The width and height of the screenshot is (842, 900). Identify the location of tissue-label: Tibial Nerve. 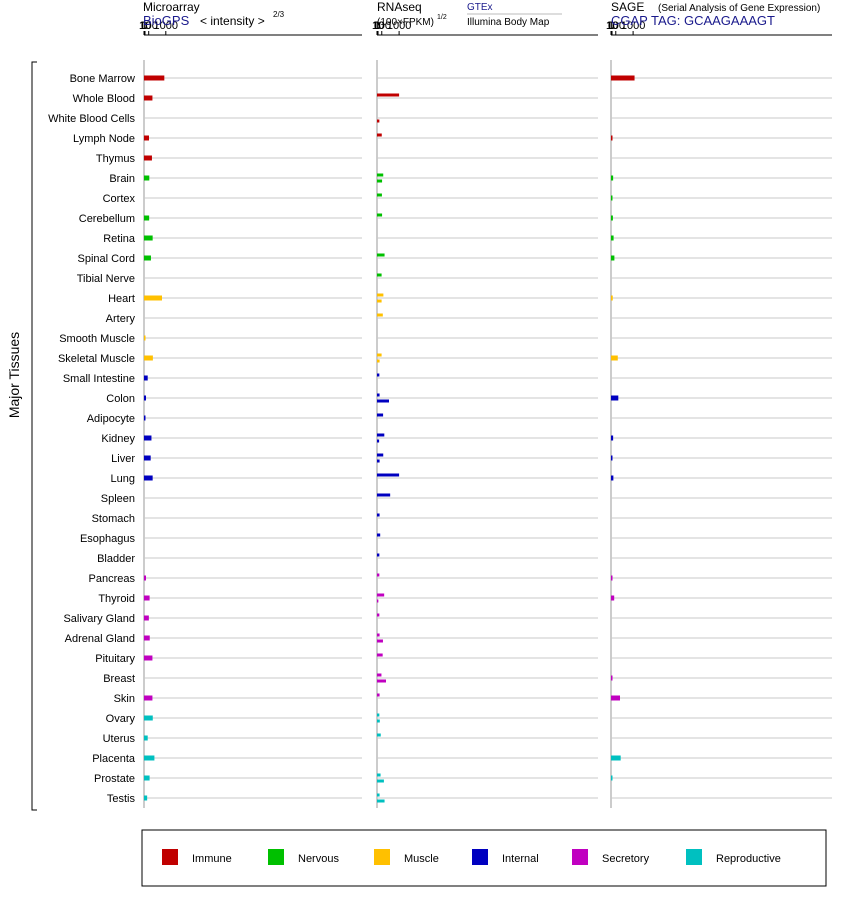
(106, 279).